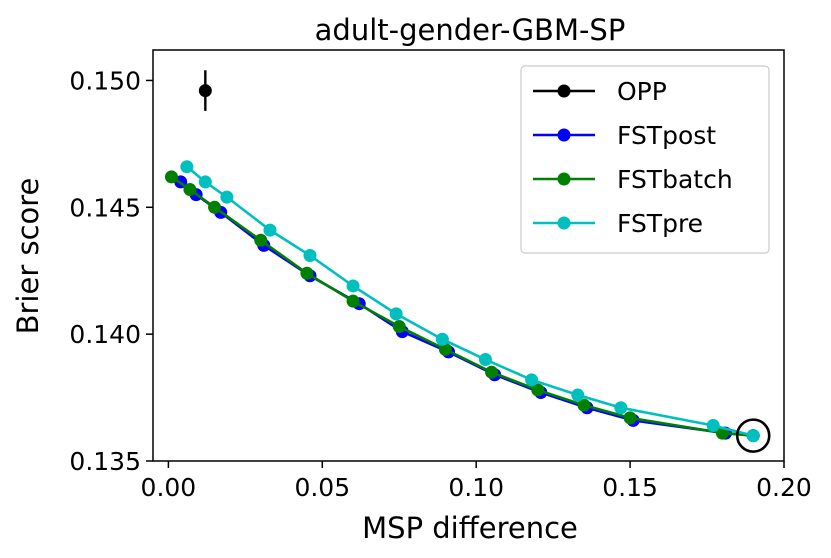  Describe the element at coordinates (28, 256) in the screenshot. I see `y-axis-label: Brier score` at that location.